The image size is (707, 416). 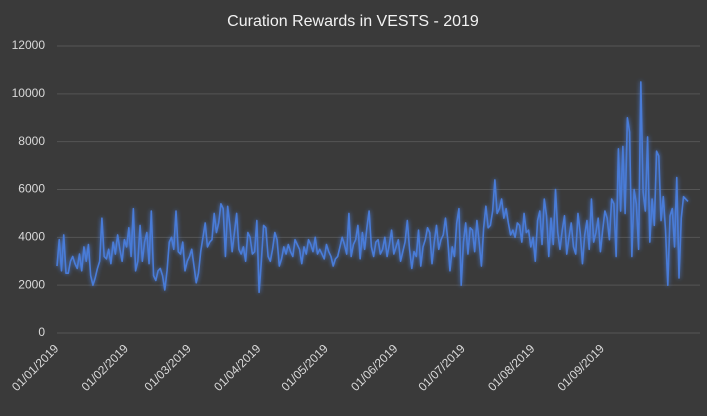 What do you see at coordinates (31, 141) in the screenshot?
I see `y-tick-label: 8000` at bounding box center [31, 141].